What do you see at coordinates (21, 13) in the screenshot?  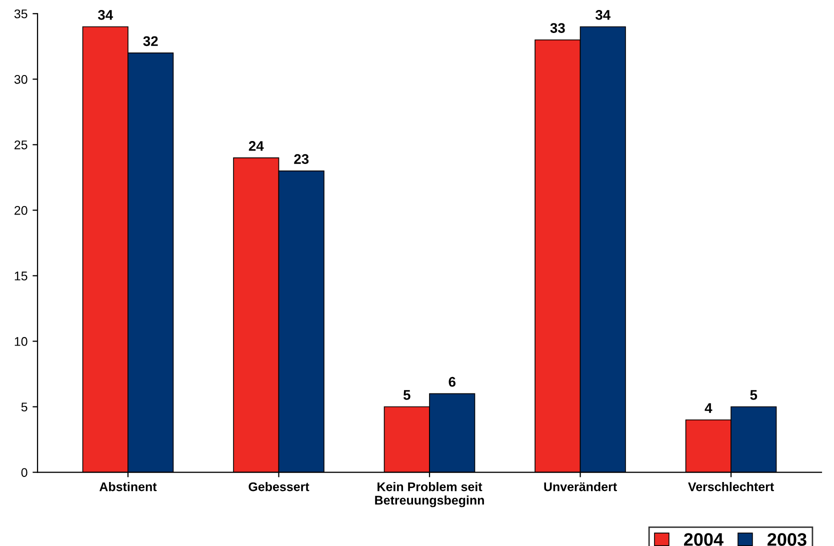 I see `y-tick-label: 35` at bounding box center [21, 13].